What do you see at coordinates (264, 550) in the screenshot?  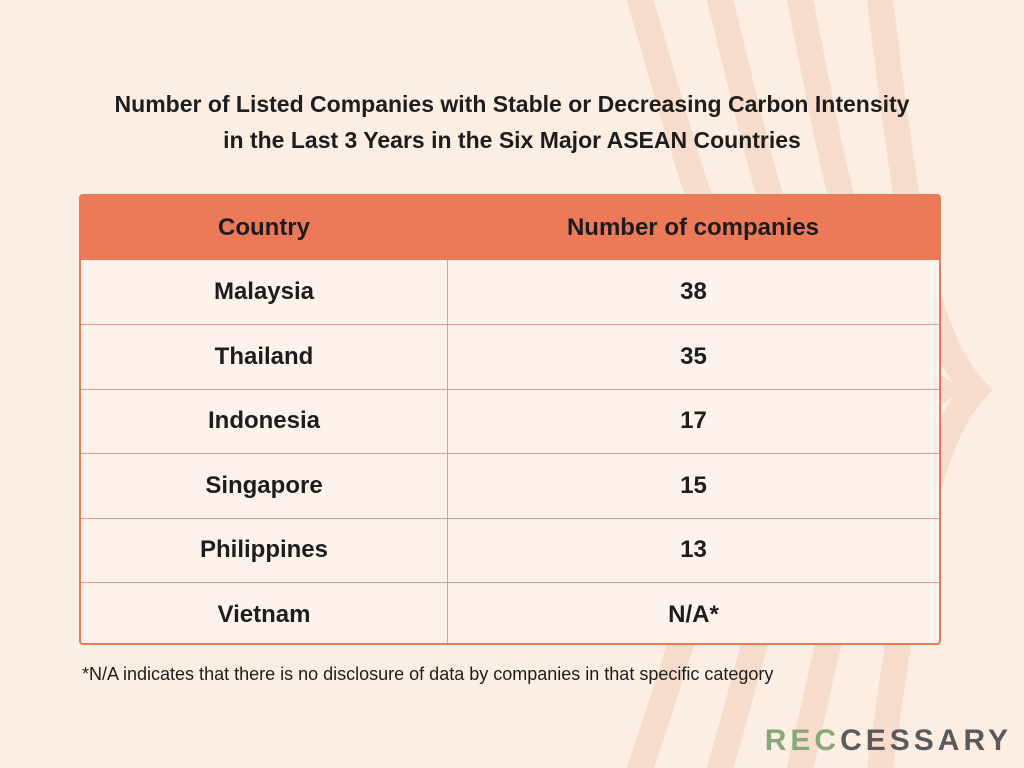 I see `country-cell: Philippines` at bounding box center [264, 550].